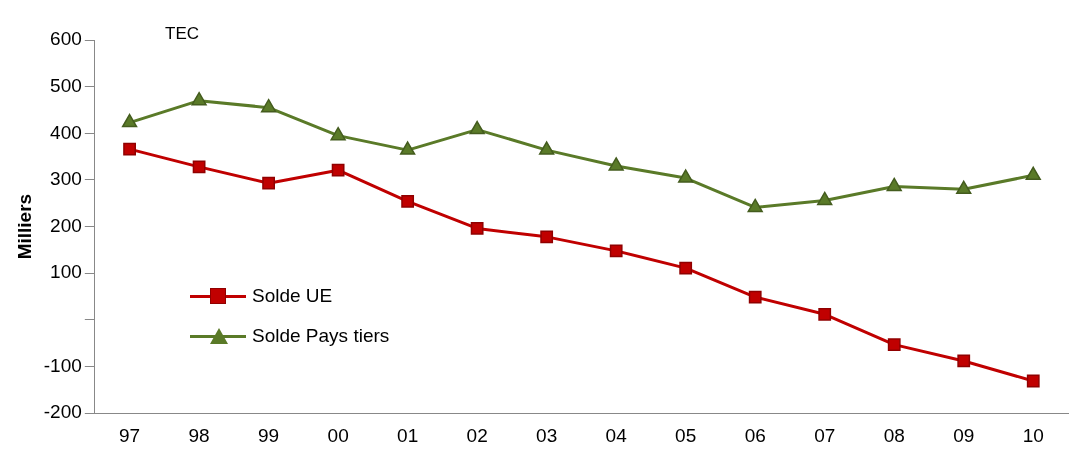 The height and width of the screenshot is (468, 1078). What do you see at coordinates (66, 225) in the screenshot?
I see `y-tick-label: 200` at bounding box center [66, 225].